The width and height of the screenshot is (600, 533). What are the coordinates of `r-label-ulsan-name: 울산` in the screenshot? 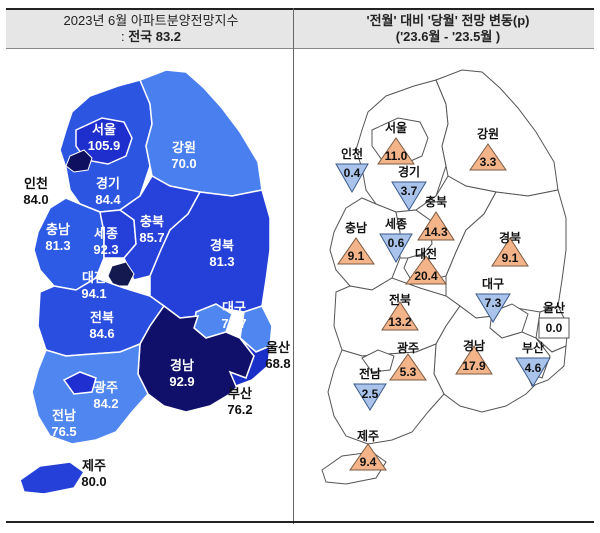 It's located at (554, 307).